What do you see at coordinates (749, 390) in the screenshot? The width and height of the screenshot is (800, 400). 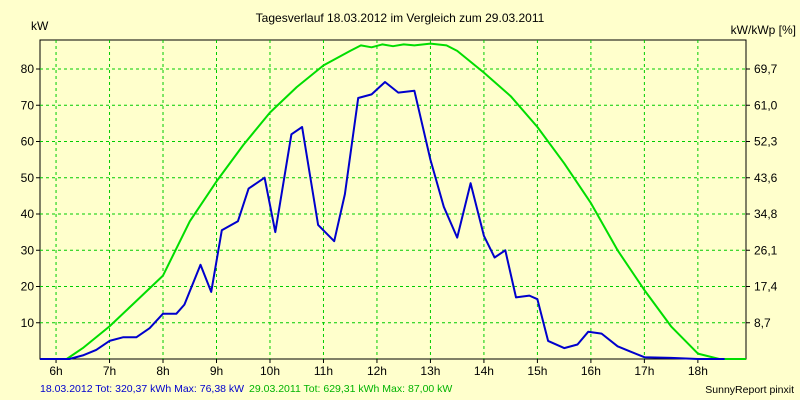 I see `credit-text: SunnyReport pinxit` at bounding box center [749, 390].